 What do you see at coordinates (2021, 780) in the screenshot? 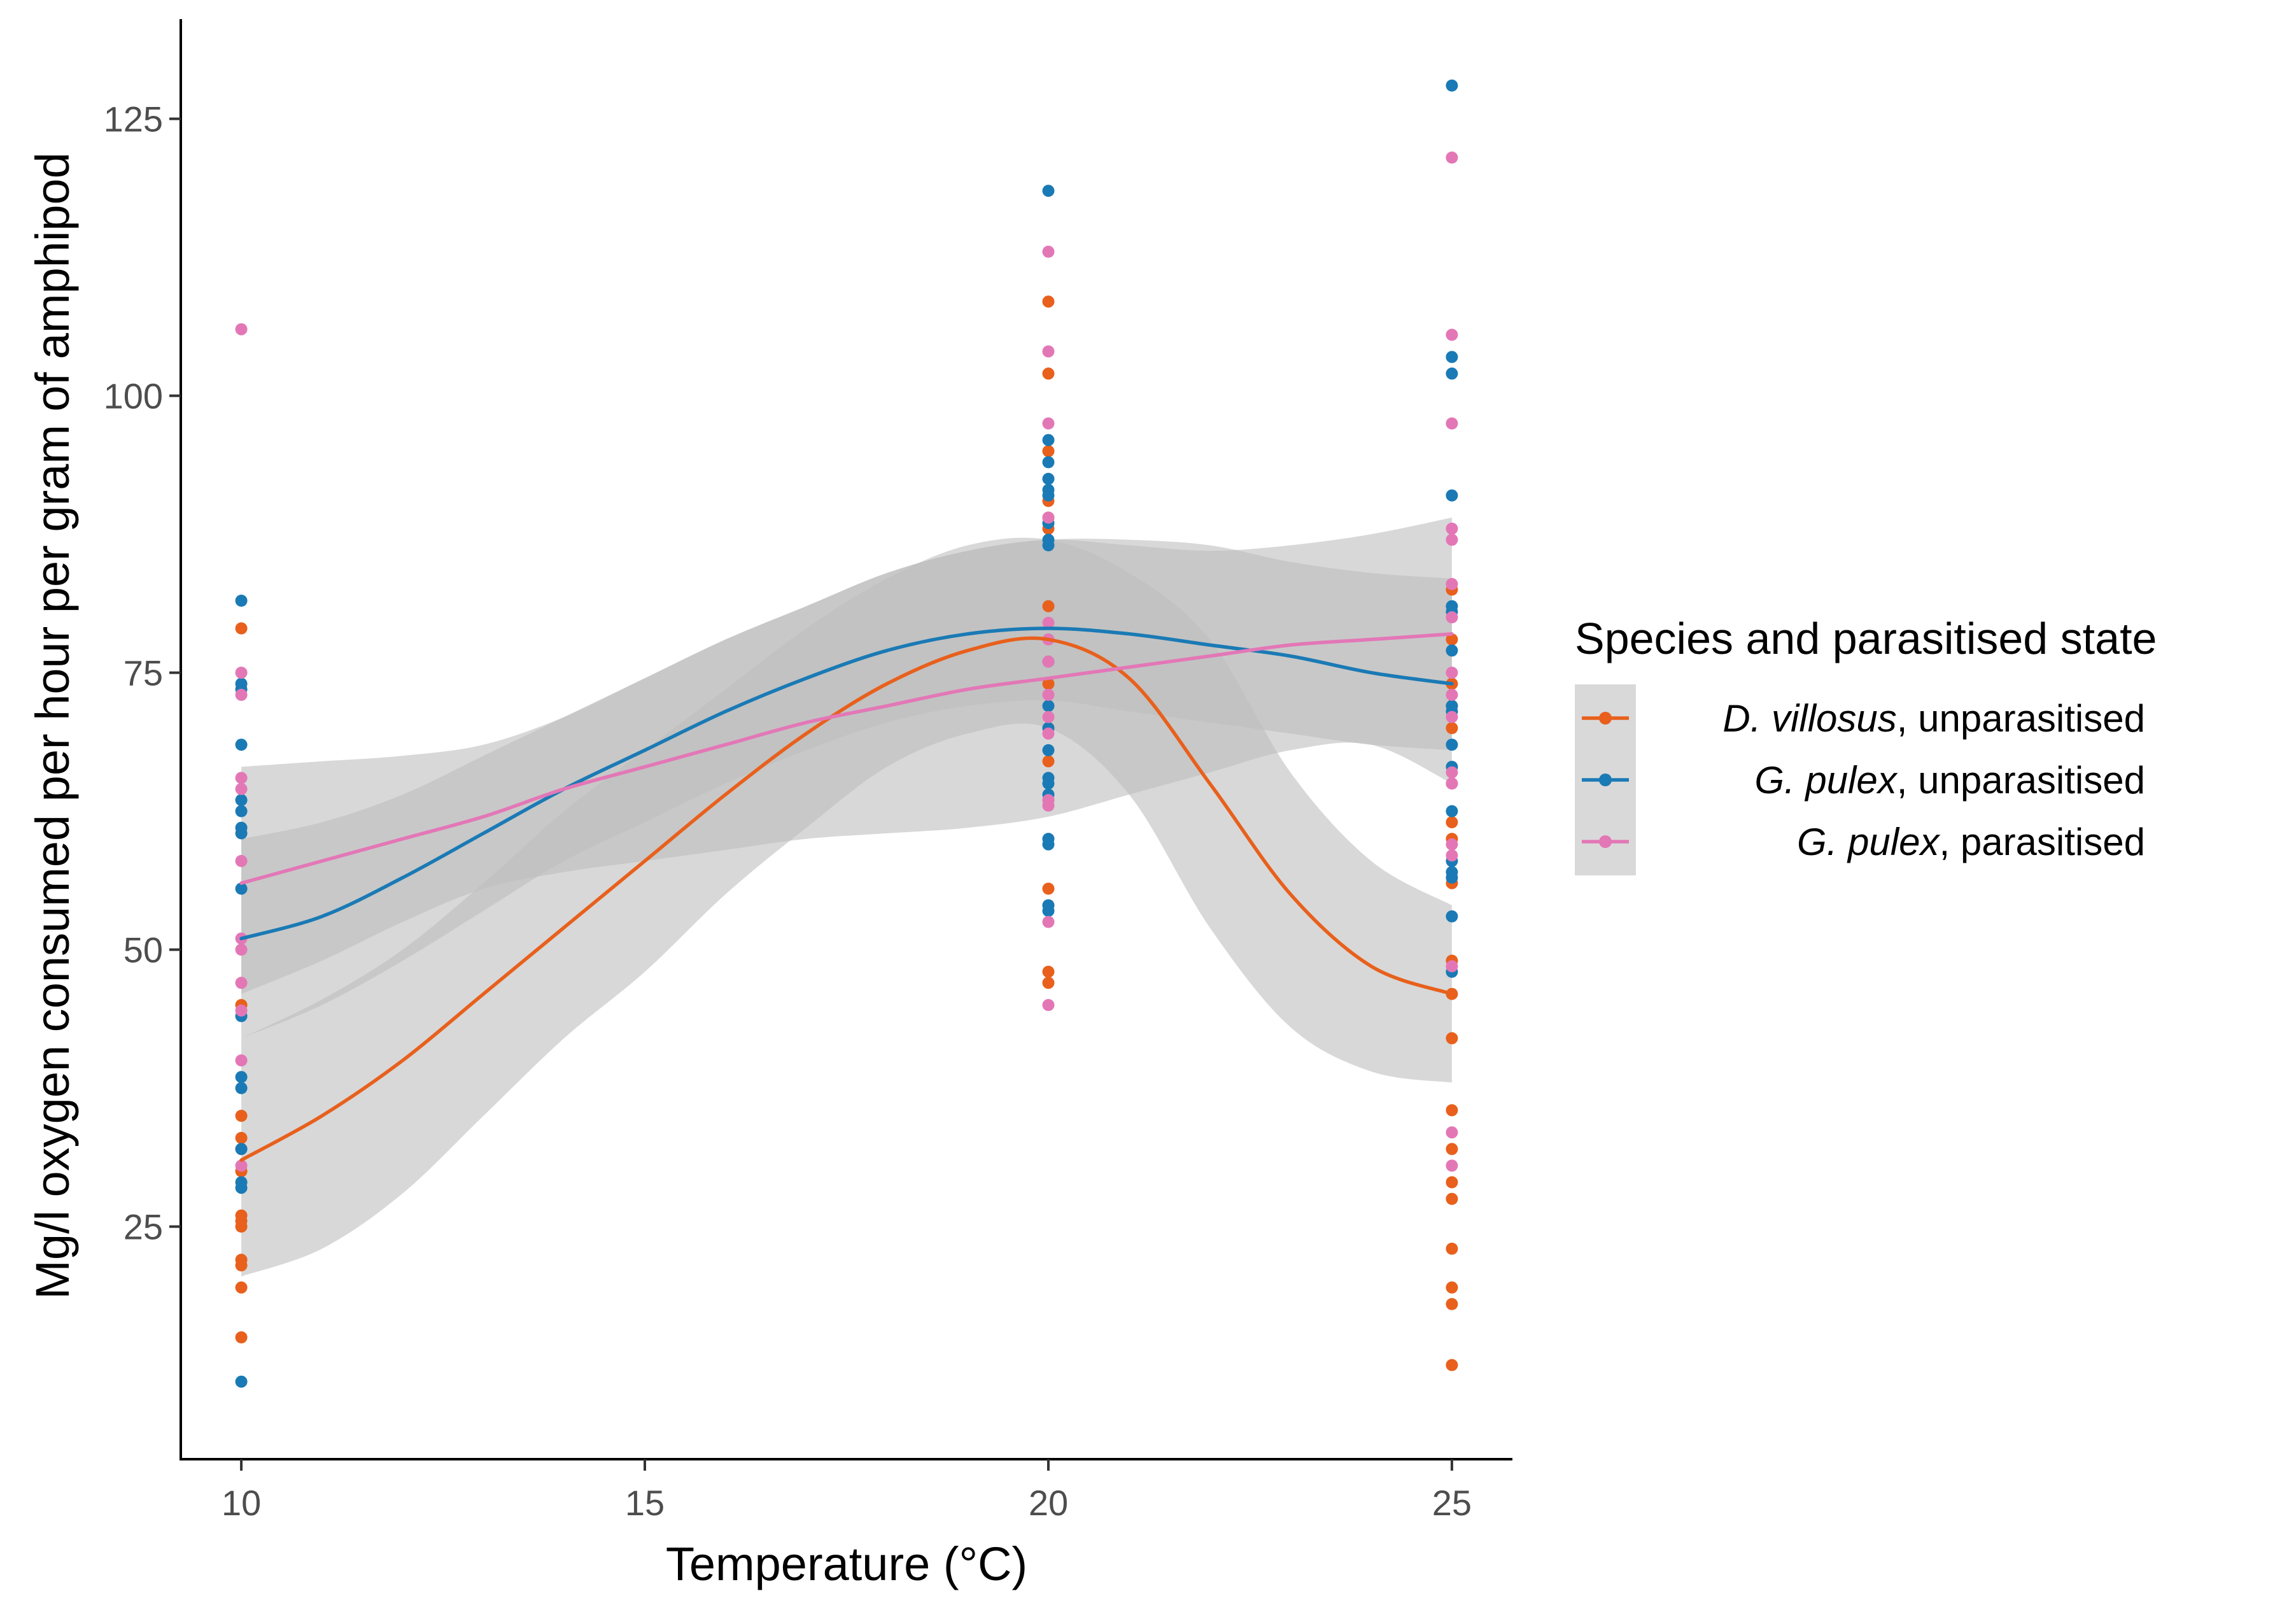
I see `legend-state: , unparasitised` at bounding box center [2021, 780].